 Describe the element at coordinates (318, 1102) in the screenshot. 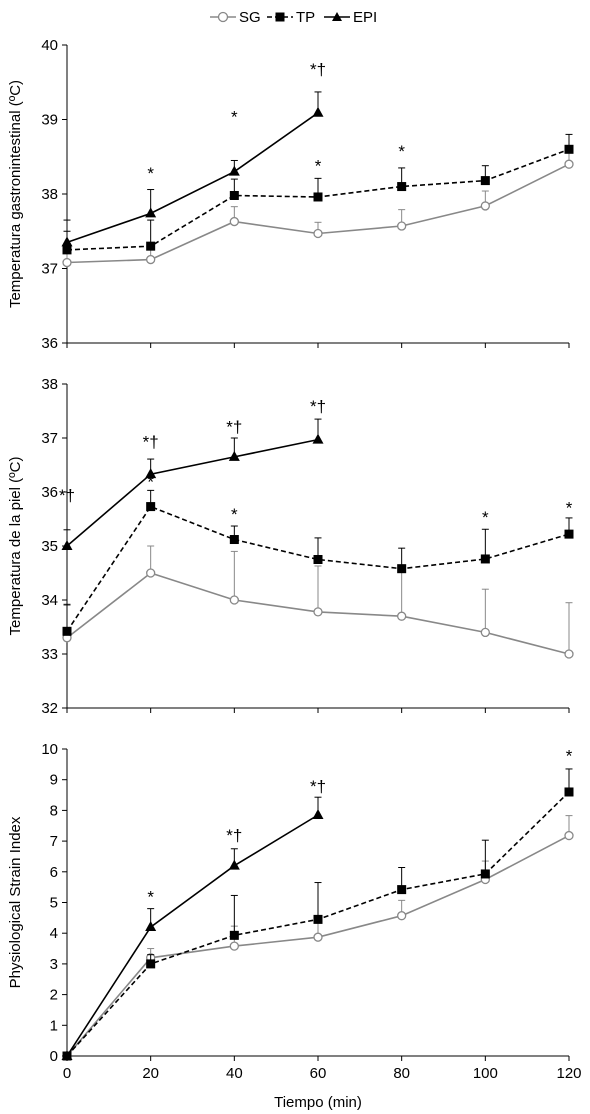

I see `x-axis-title: Tiempo (min)` at that location.